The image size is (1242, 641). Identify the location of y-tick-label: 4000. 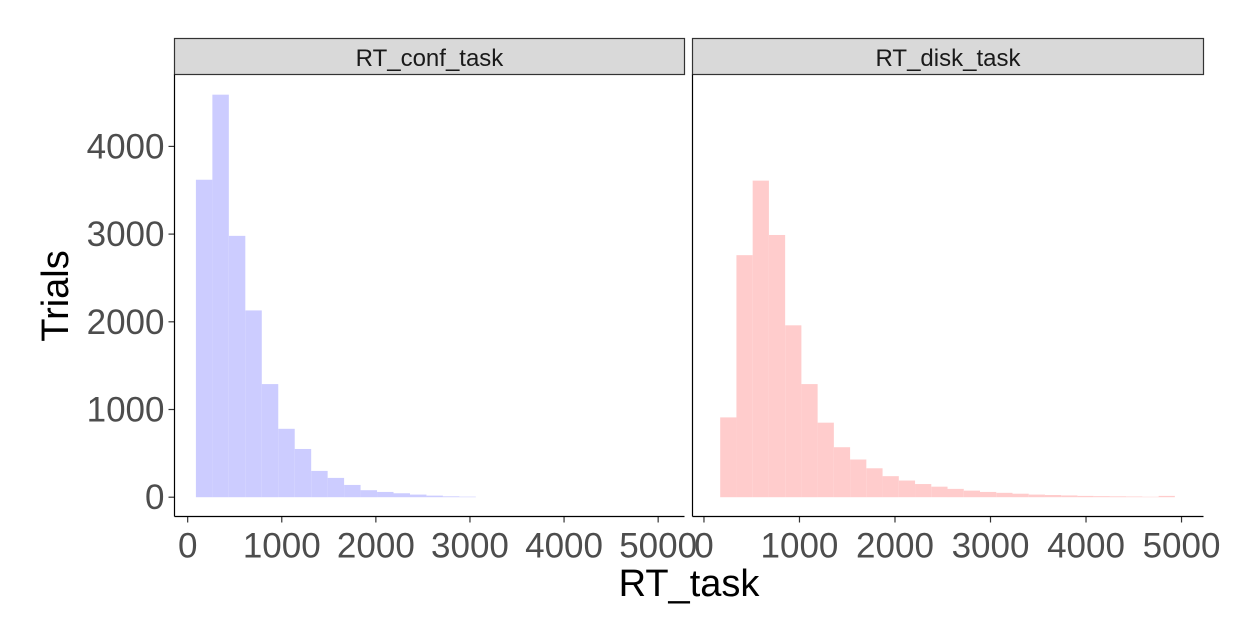
(126, 146).